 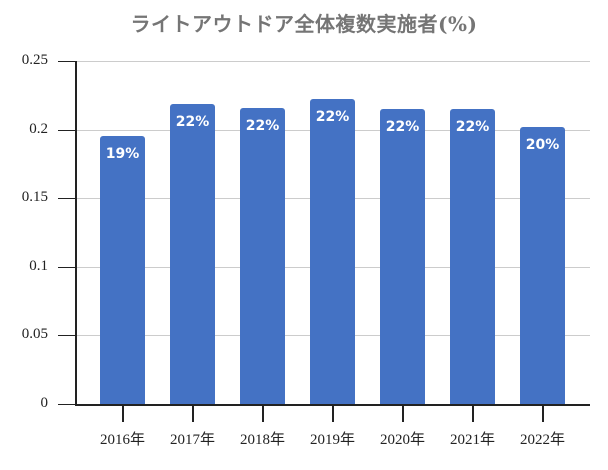 I want to click on gridline, so click(x=332, y=61).